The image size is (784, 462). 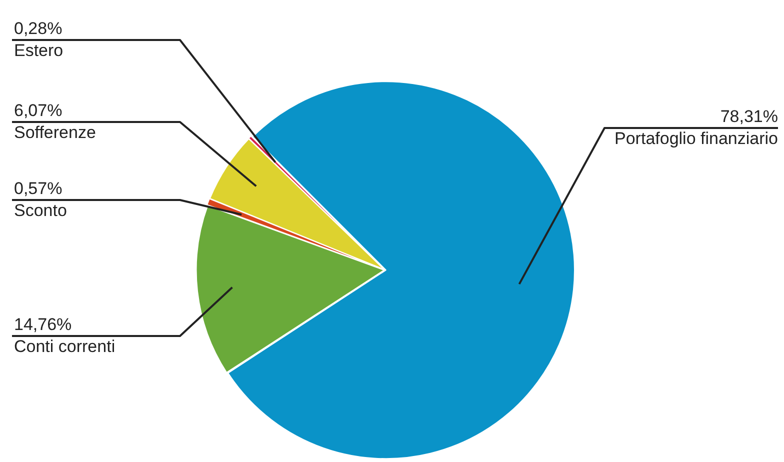 What do you see at coordinates (65, 346) in the screenshot?
I see `slice-label: Conti correnti` at bounding box center [65, 346].